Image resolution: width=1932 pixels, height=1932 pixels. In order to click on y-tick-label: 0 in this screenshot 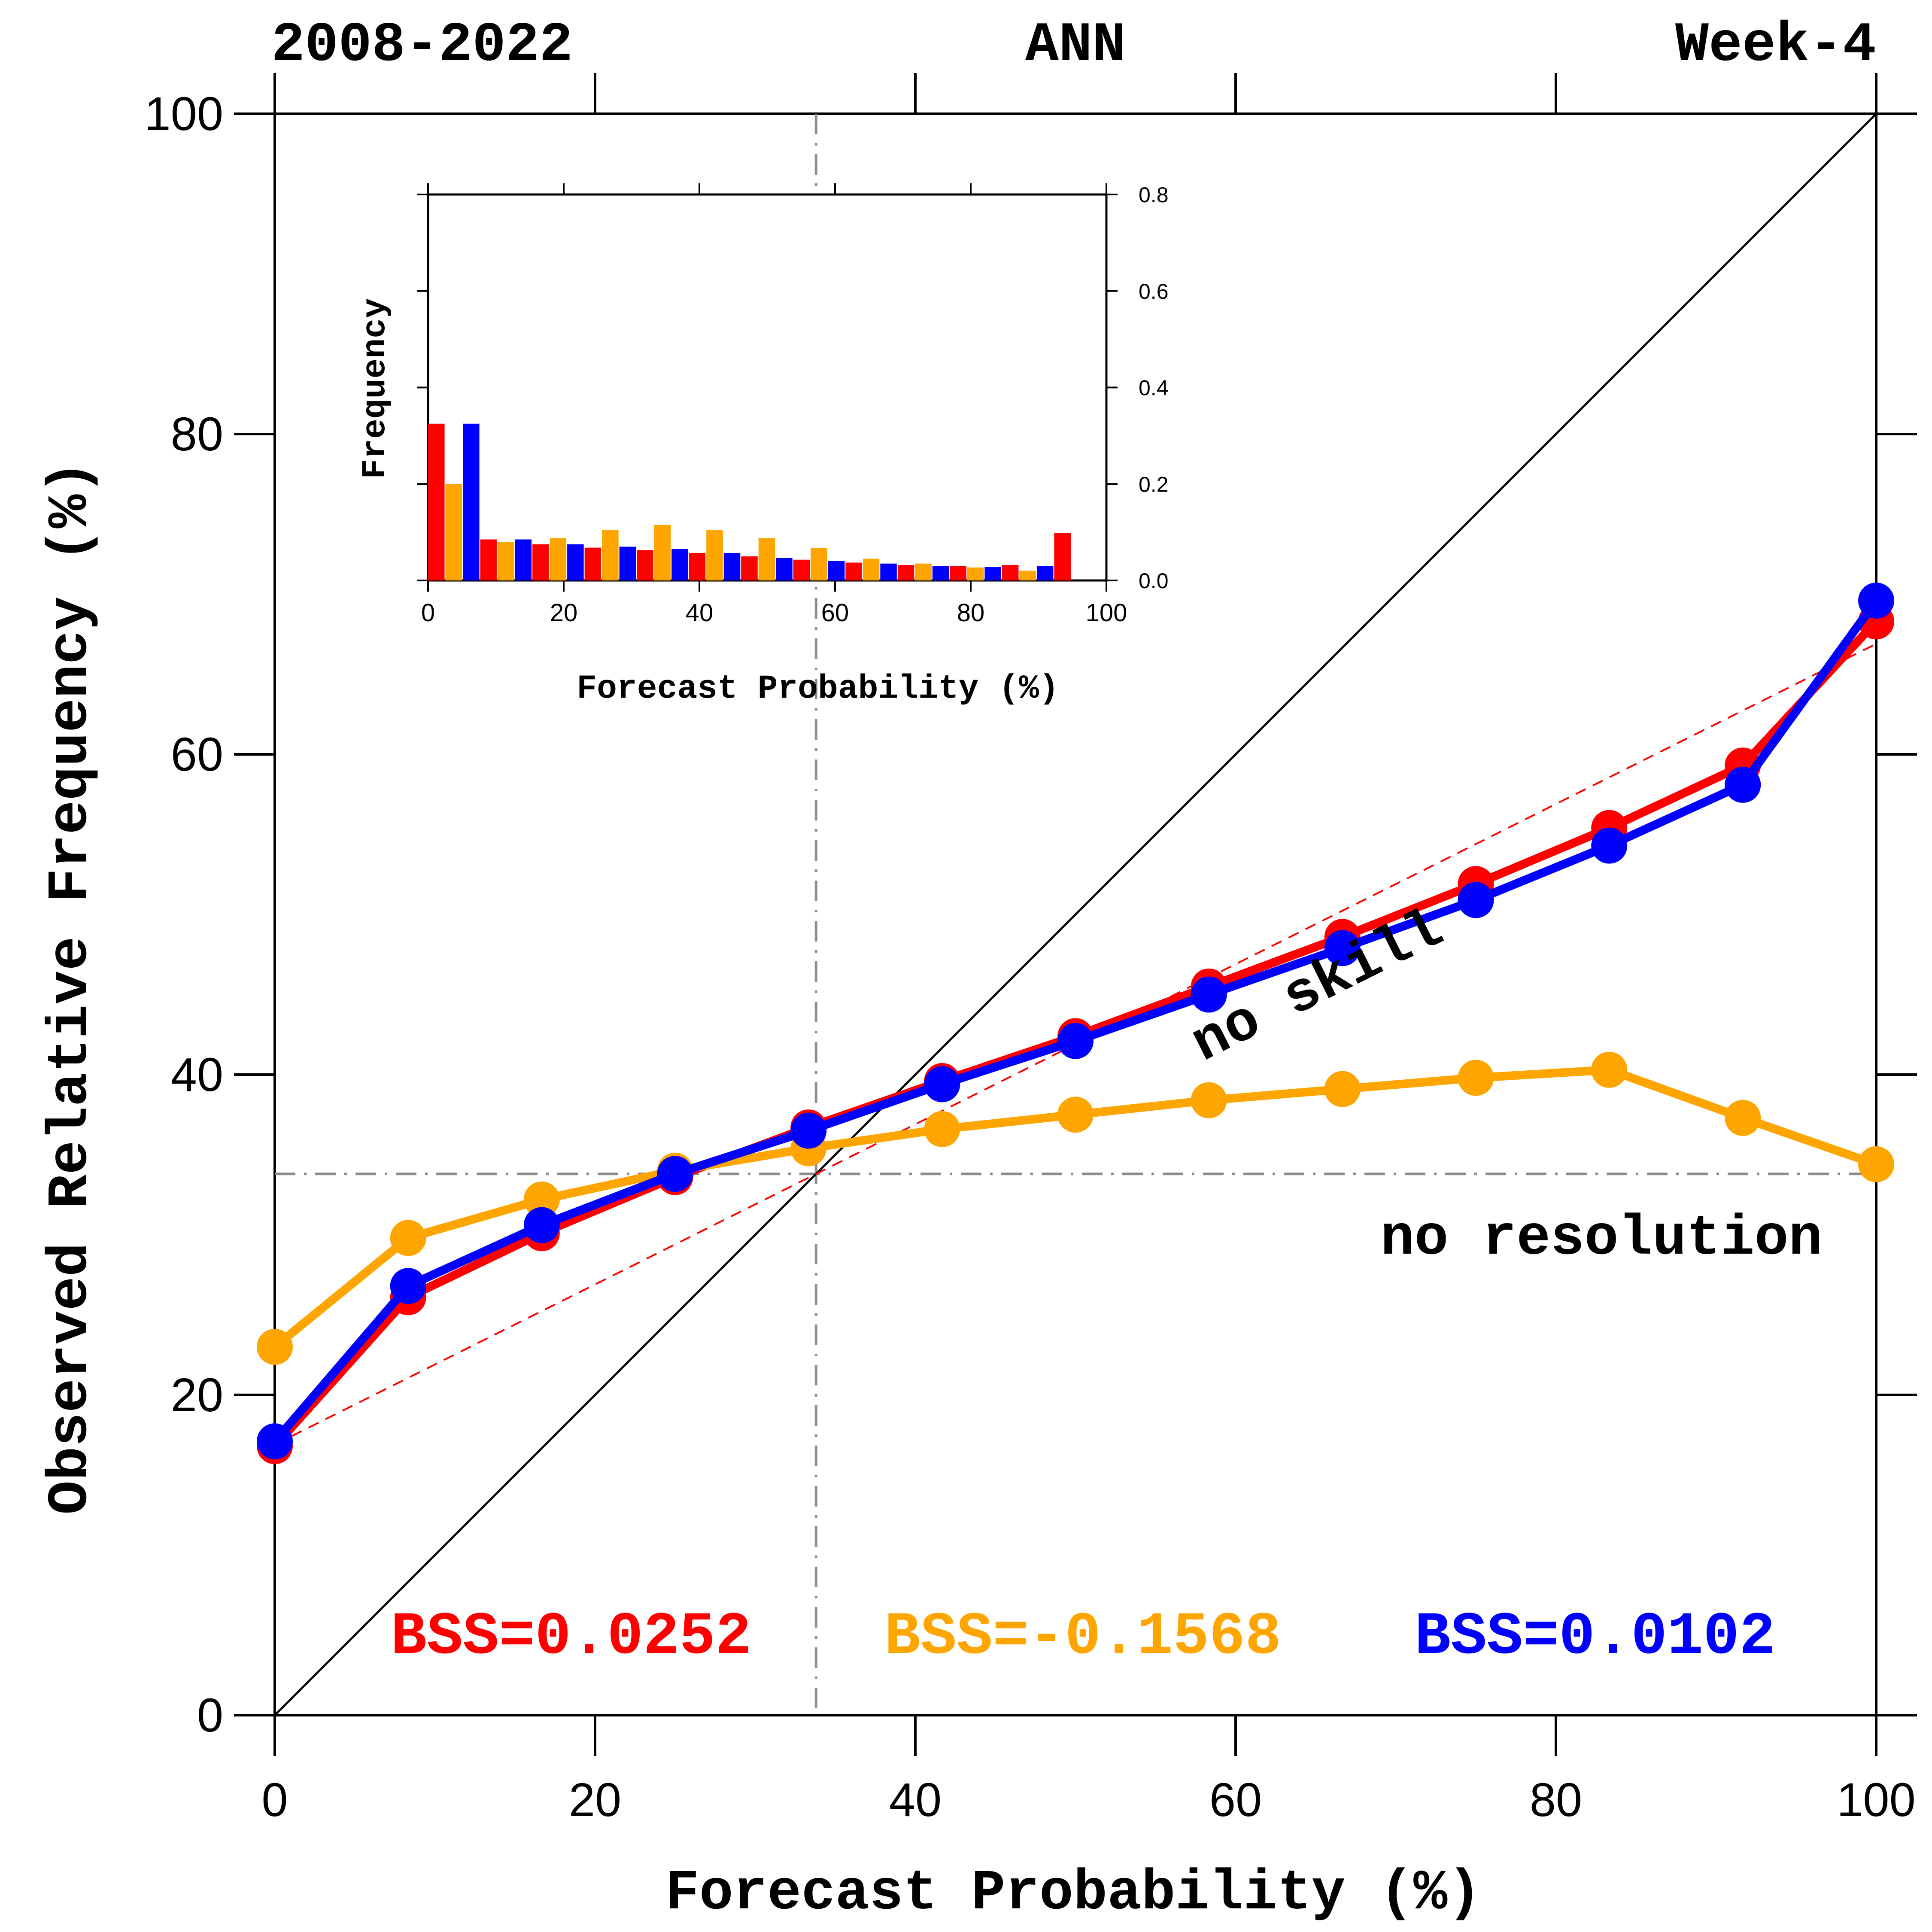, I will do `click(210, 1715)`.